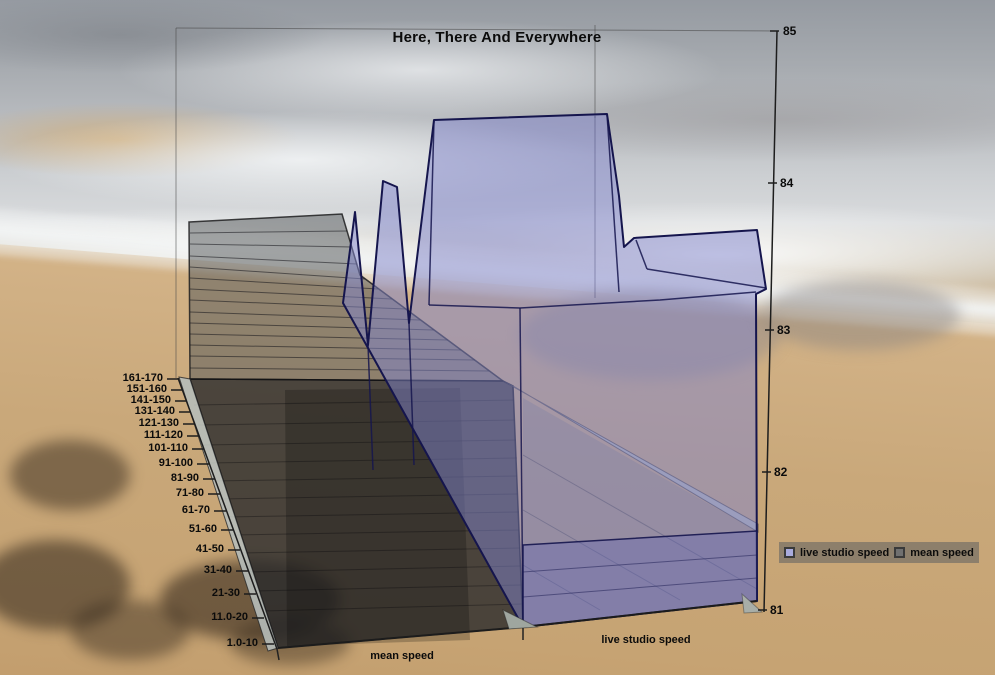 The image size is (995, 675). Describe the element at coordinates (163, 435) in the screenshot. I see `category-label: 111-120` at that location.